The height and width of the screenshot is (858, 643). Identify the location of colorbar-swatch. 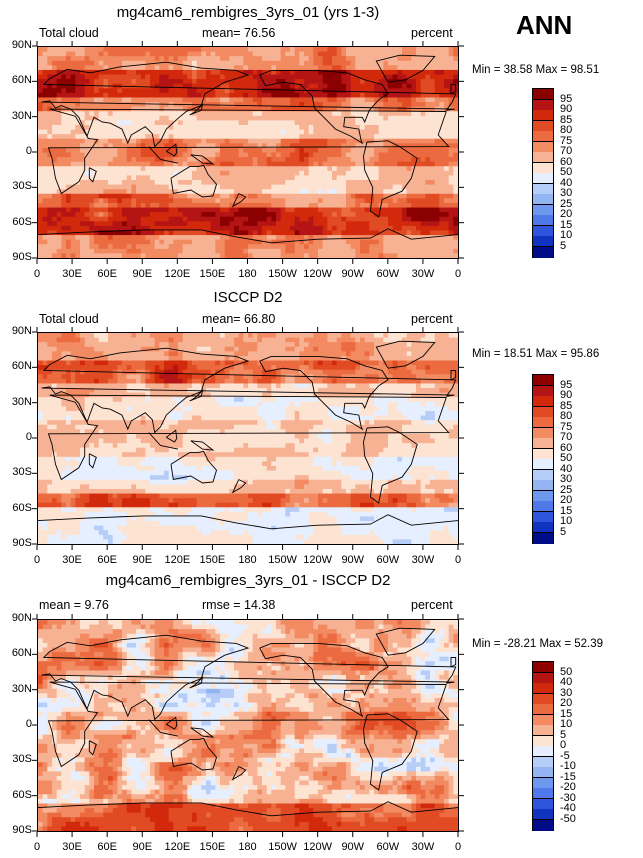
(543, 178).